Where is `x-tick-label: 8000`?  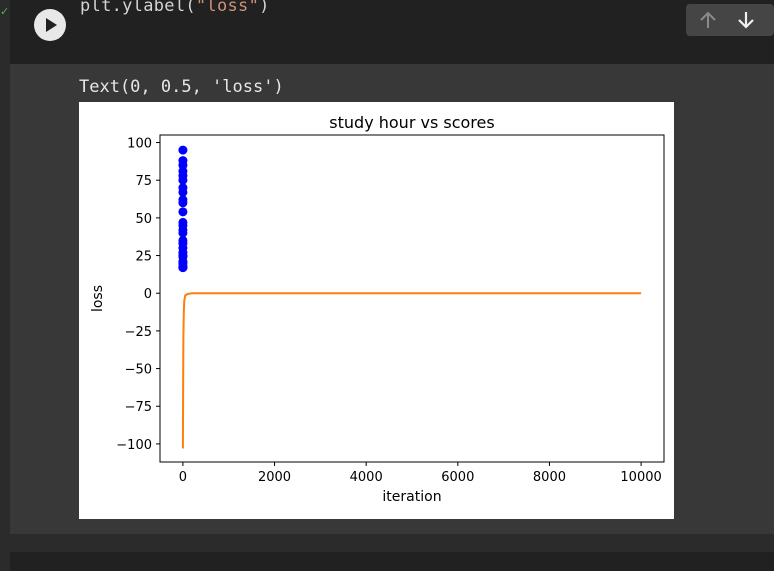
x-tick-label: 8000 is located at coordinates (549, 477).